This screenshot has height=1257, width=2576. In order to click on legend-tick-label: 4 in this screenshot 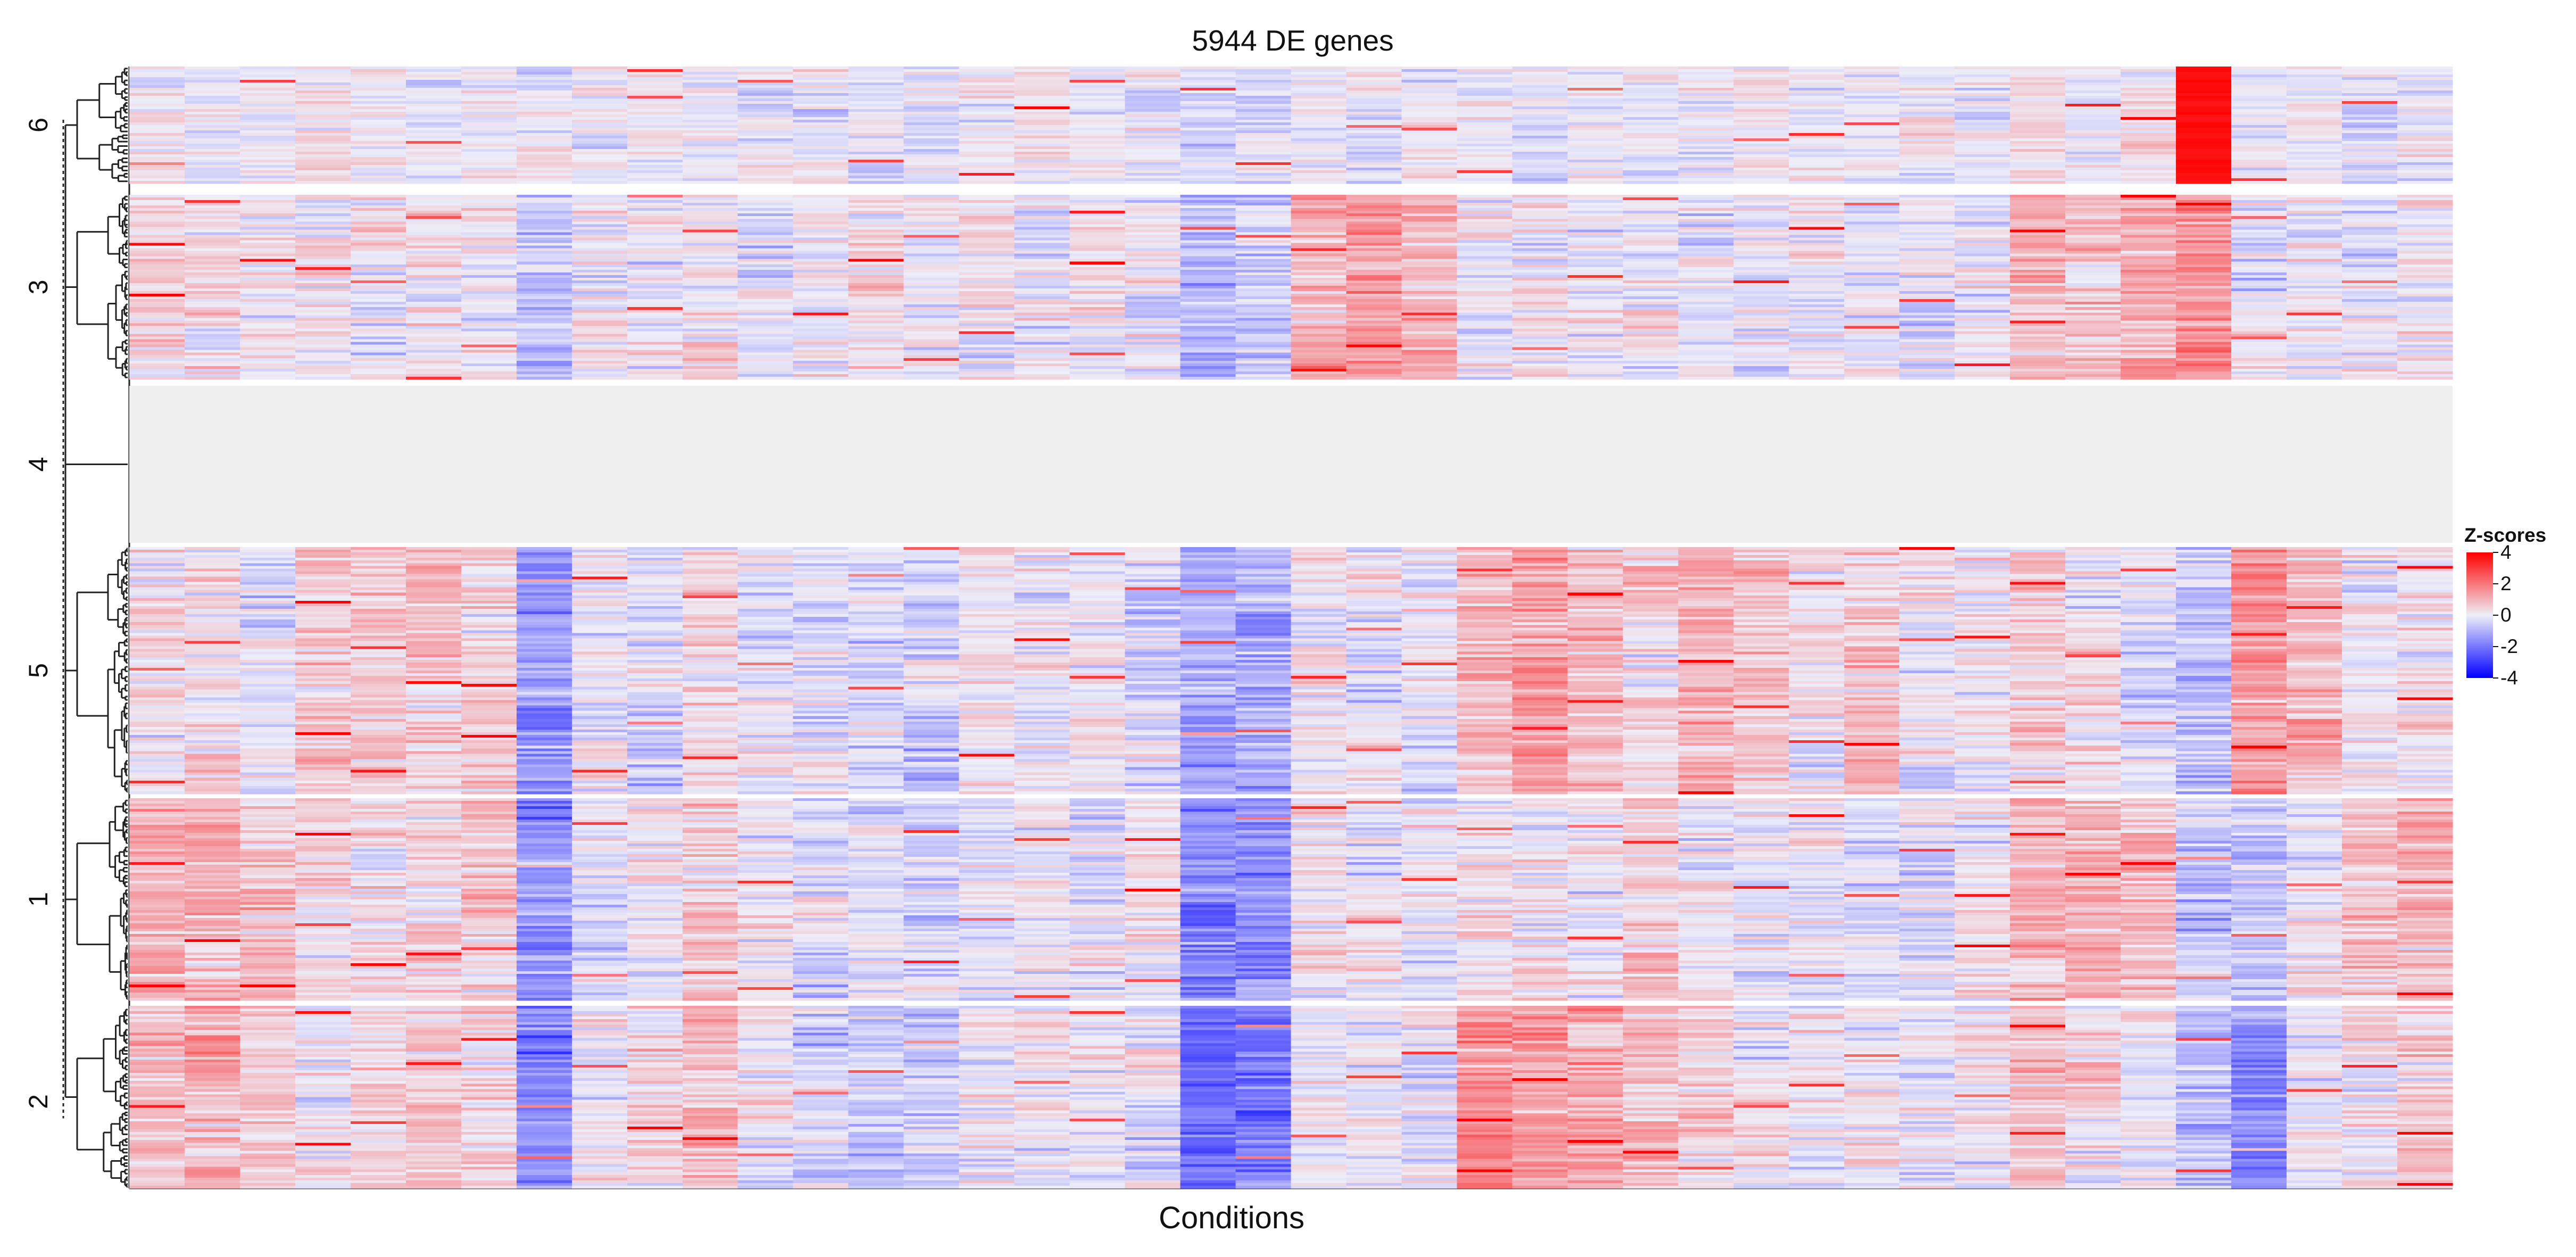, I will do `click(2506, 552)`.